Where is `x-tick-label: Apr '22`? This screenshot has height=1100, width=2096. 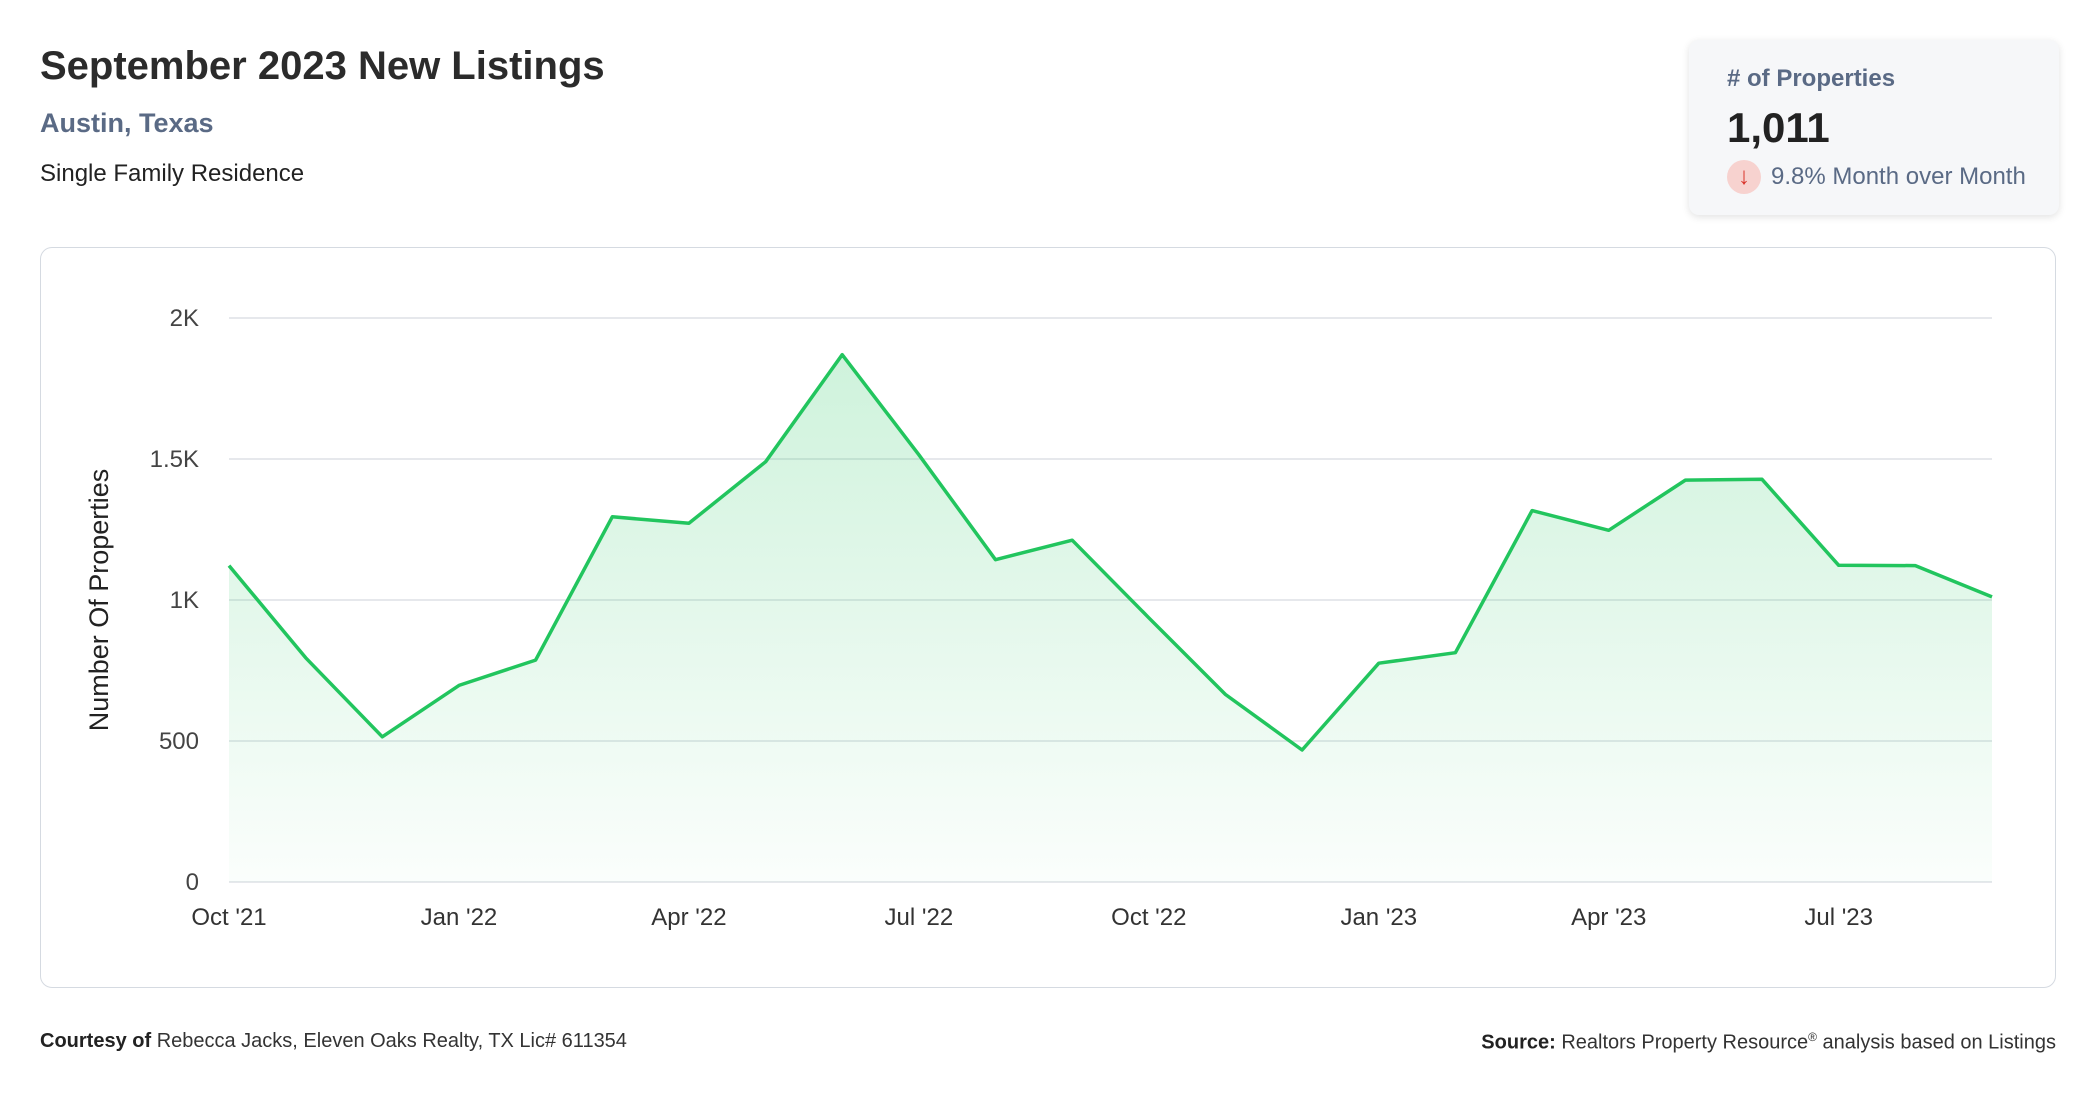 x-tick-label: Apr '22 is located at coordinates (688, 917).